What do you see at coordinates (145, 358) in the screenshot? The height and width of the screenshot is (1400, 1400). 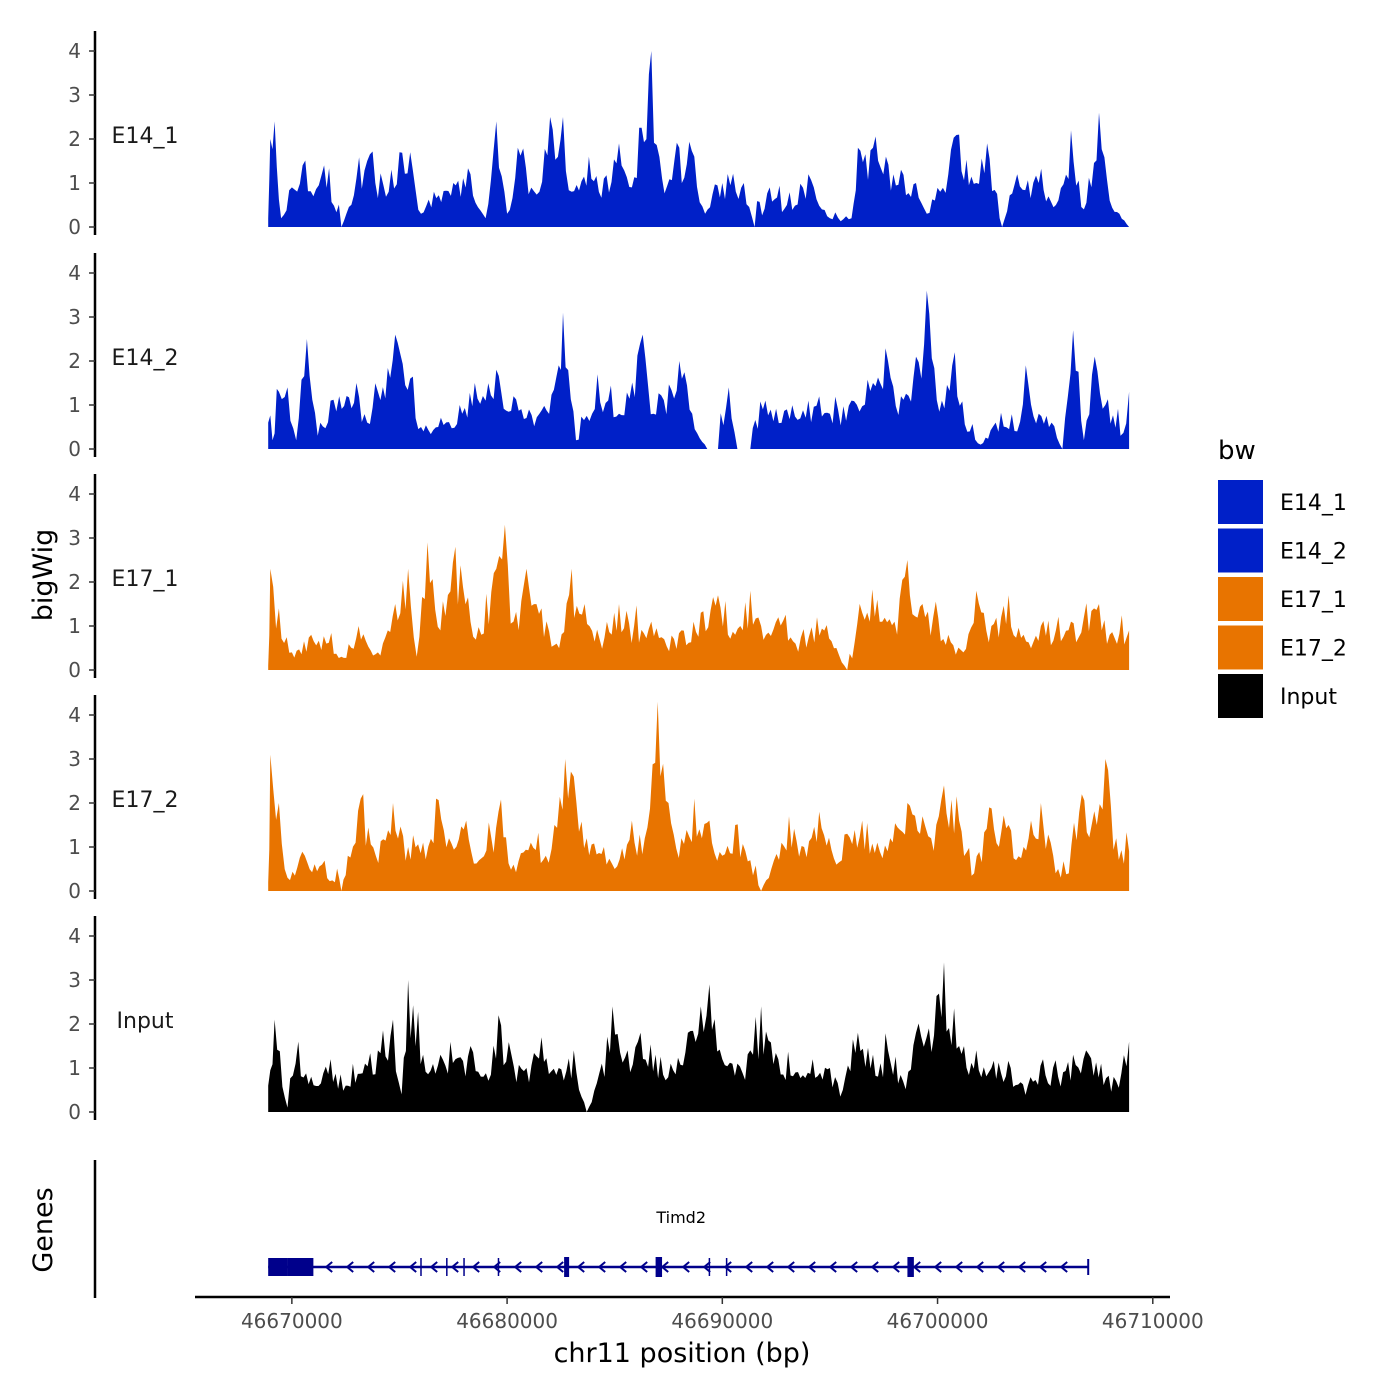 I see `track-label: E14_2` at bounding box center [145, 358].